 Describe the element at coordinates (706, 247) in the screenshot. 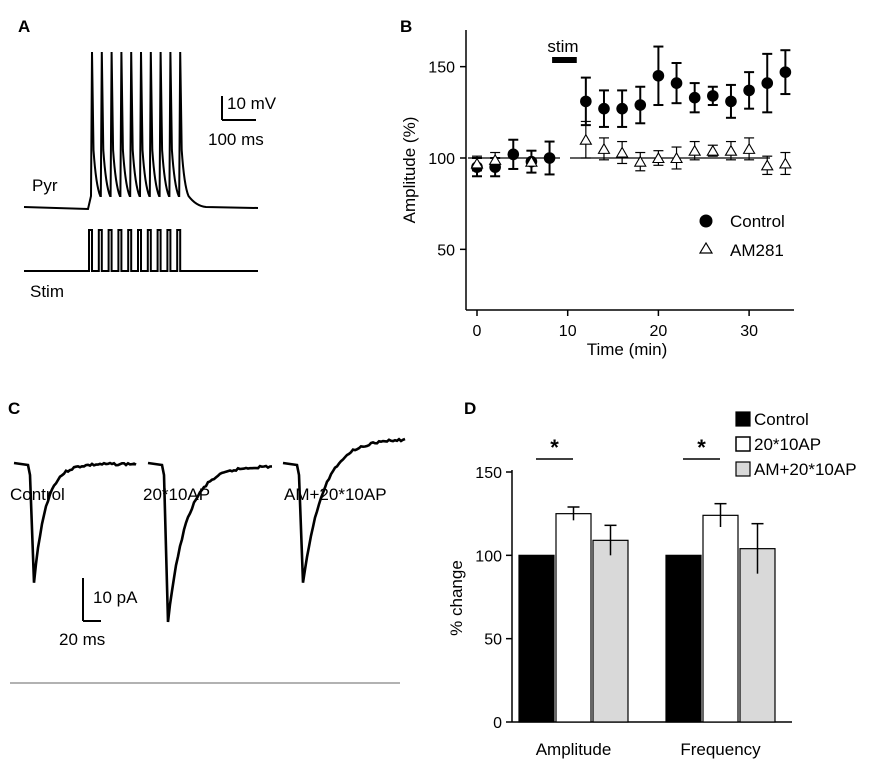

I see `legend-am281-marker` at that location.